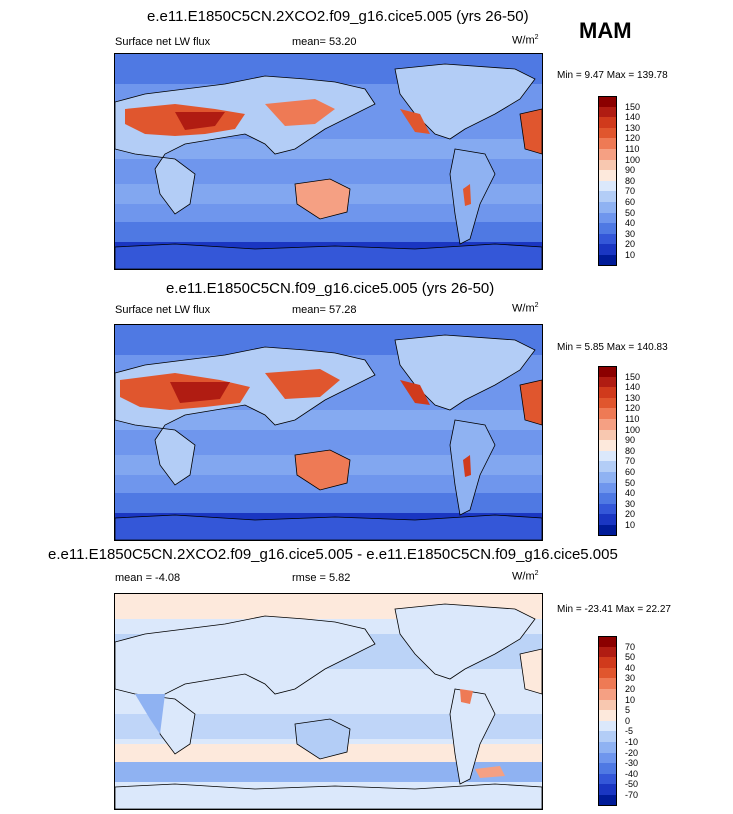 This screenshot has width=733, height=814. What do you see at coordinates (467, 466) in the screenshot?
I see `andes-hot` at bounding box center [467, 466].